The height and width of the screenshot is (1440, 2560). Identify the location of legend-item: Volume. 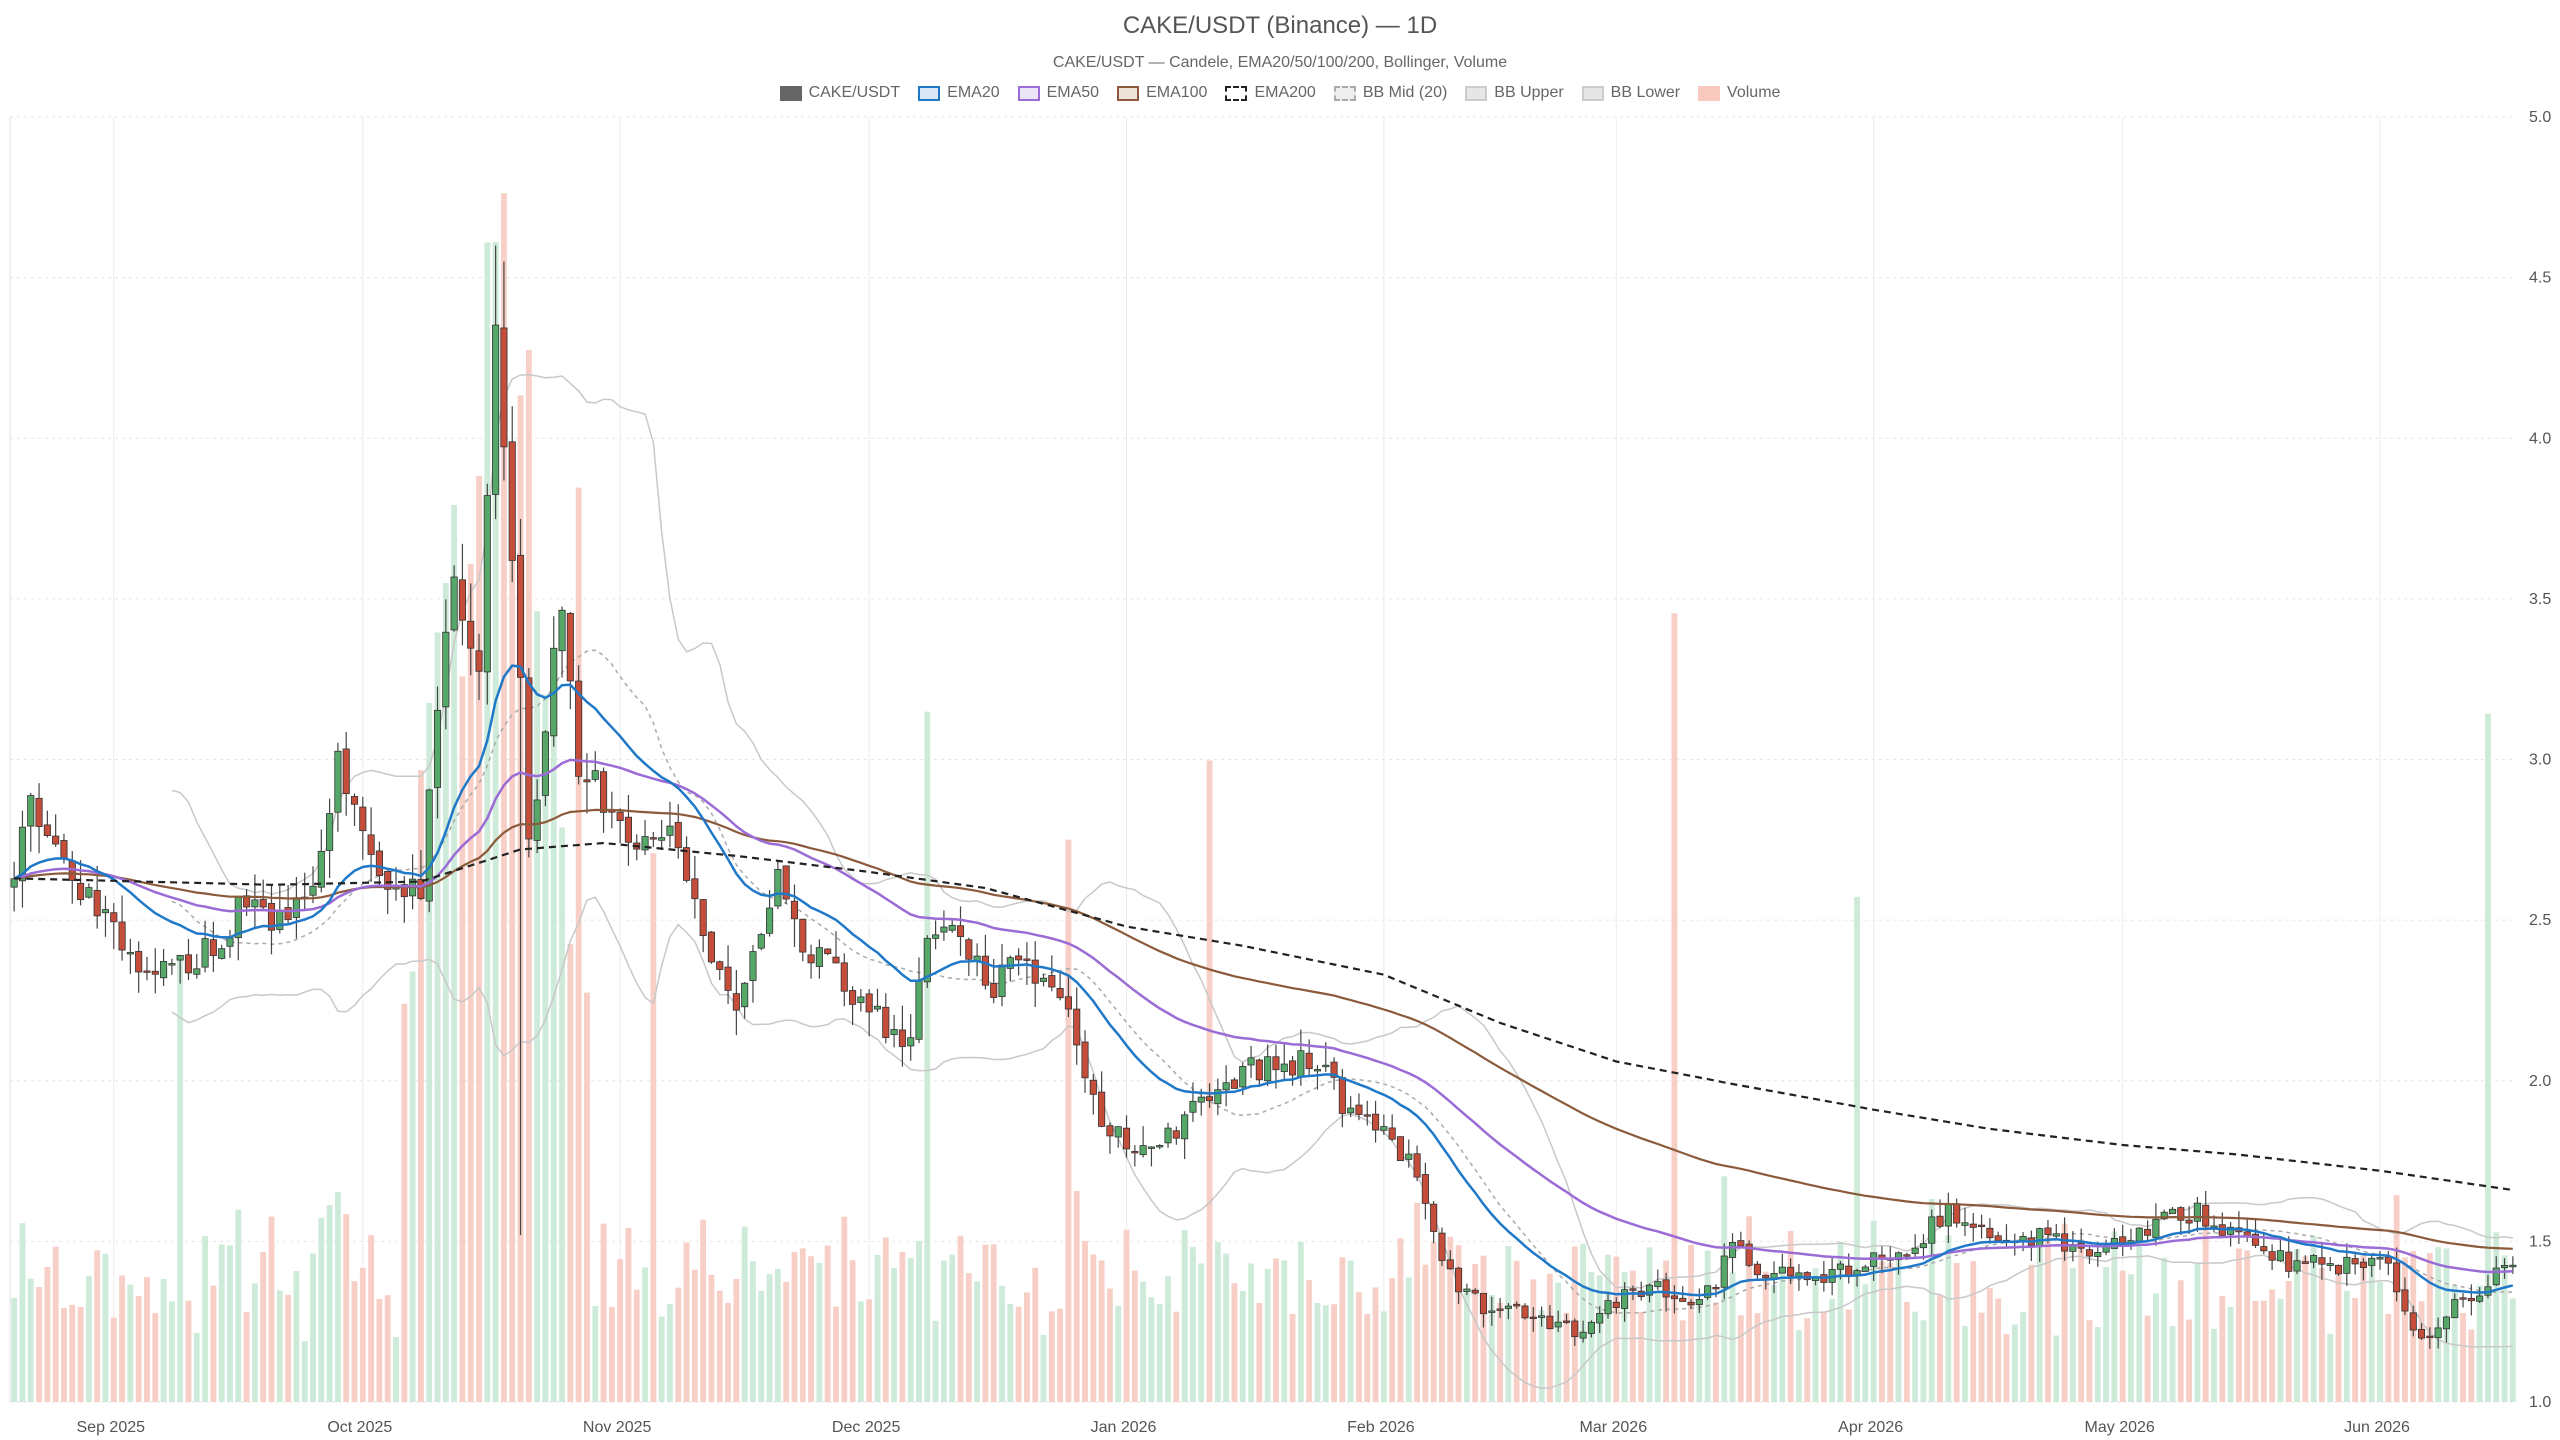
(1739, 93).